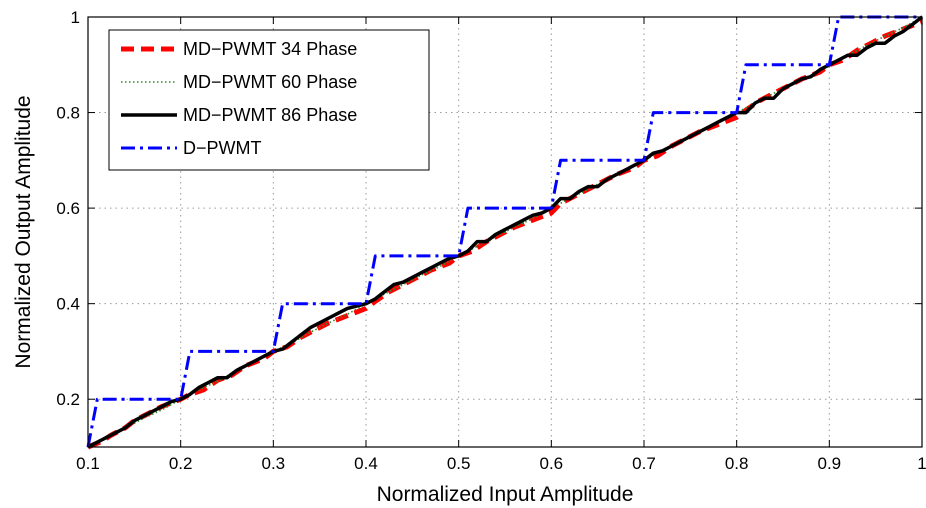  What do you see at coordinates (270, 49) in the screenshot?
I see `legend-label: MD−PWMT 34 Phase` at bounding box center [270, 49].